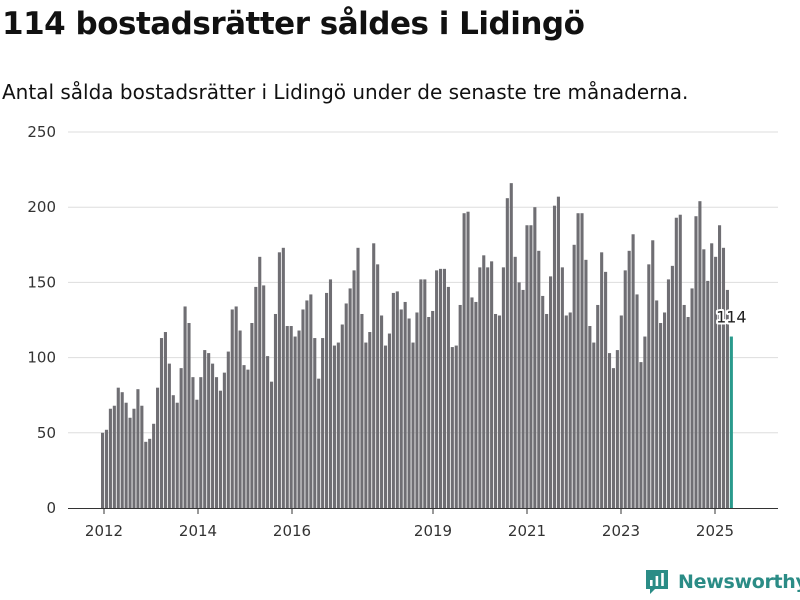 This screenshot has width=800, height=600. Describe the element at coordinates (621, 531) in the screenshot. I see `x-tick-label: 2023` at that location.